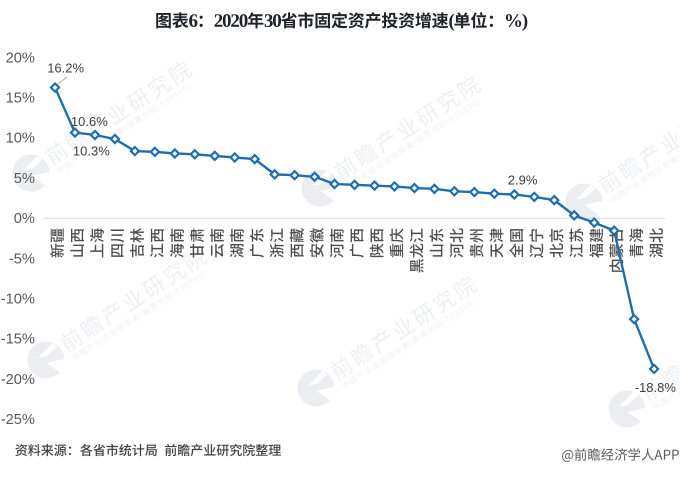  Describe the element at coordinates (656, 387) in the screenshot. I see `svg-text: -18.8%` at that location.